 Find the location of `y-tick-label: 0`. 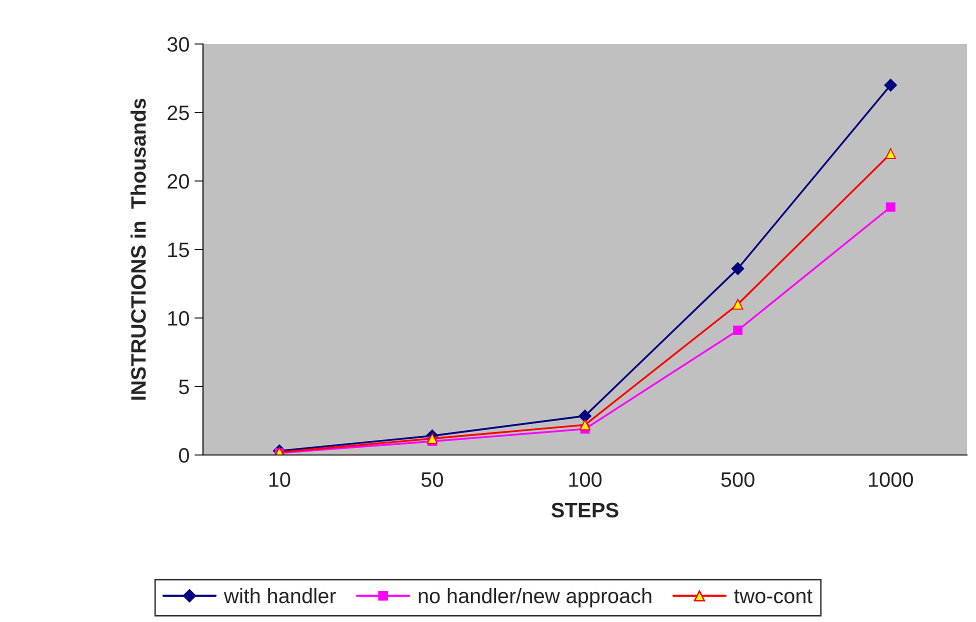

y-tick-label: 0 is located at coordinates (184, 455).